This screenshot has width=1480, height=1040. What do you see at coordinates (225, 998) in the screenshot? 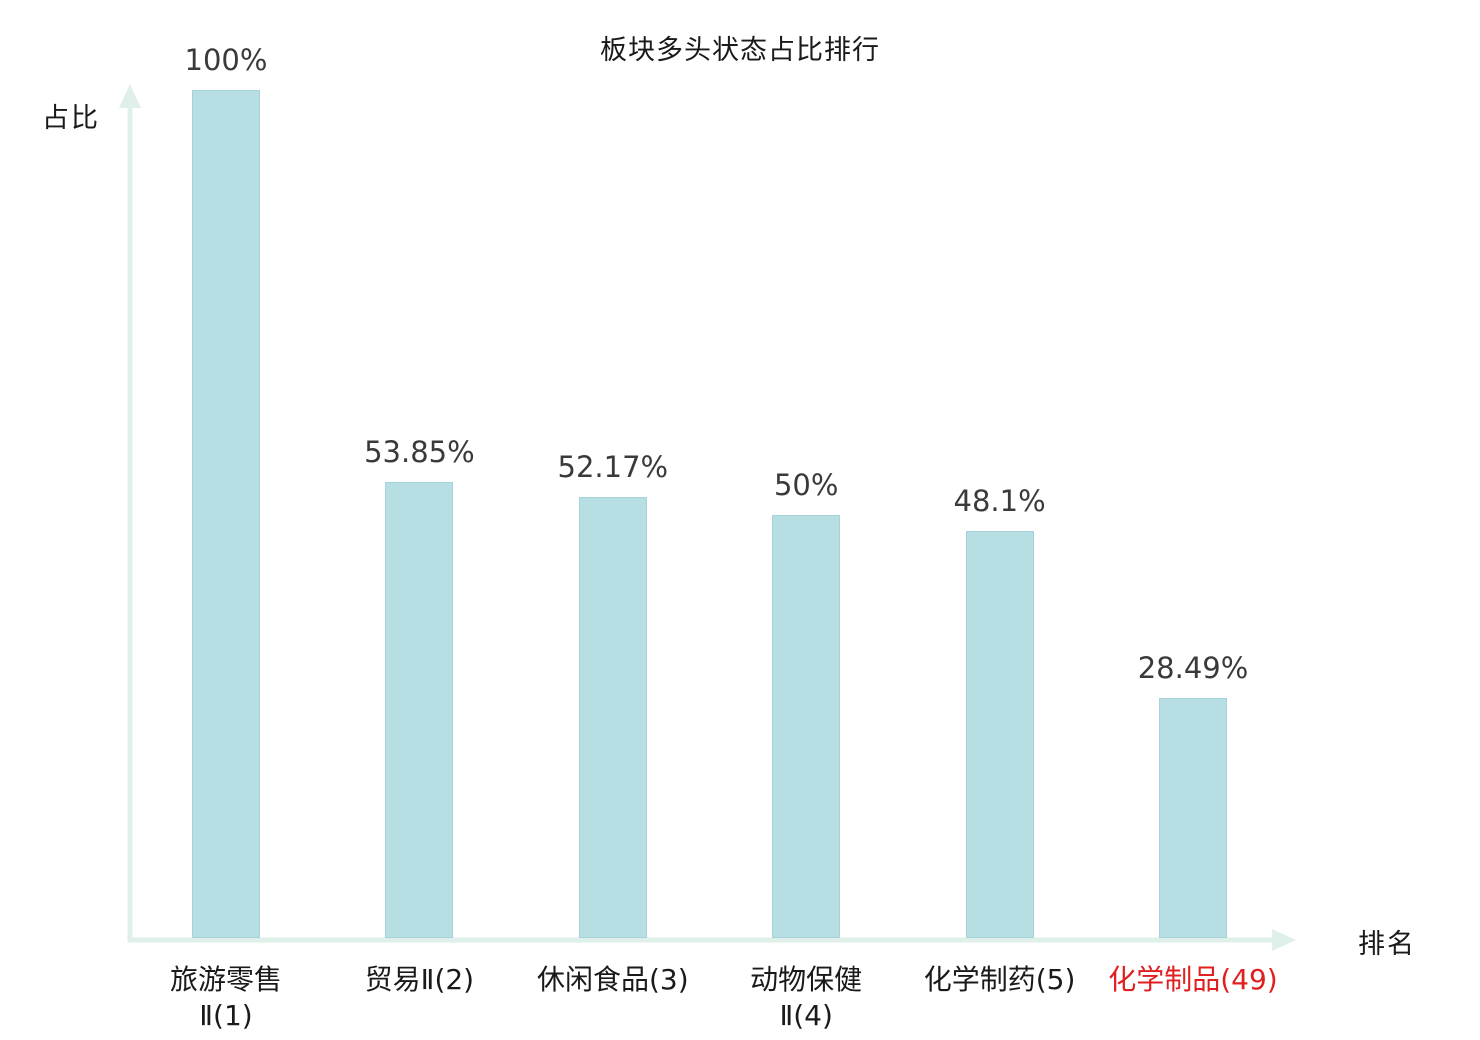
I see `bar-category-label: 旅游零售 Ⅱ(1)` at bounding box center [225, 998].